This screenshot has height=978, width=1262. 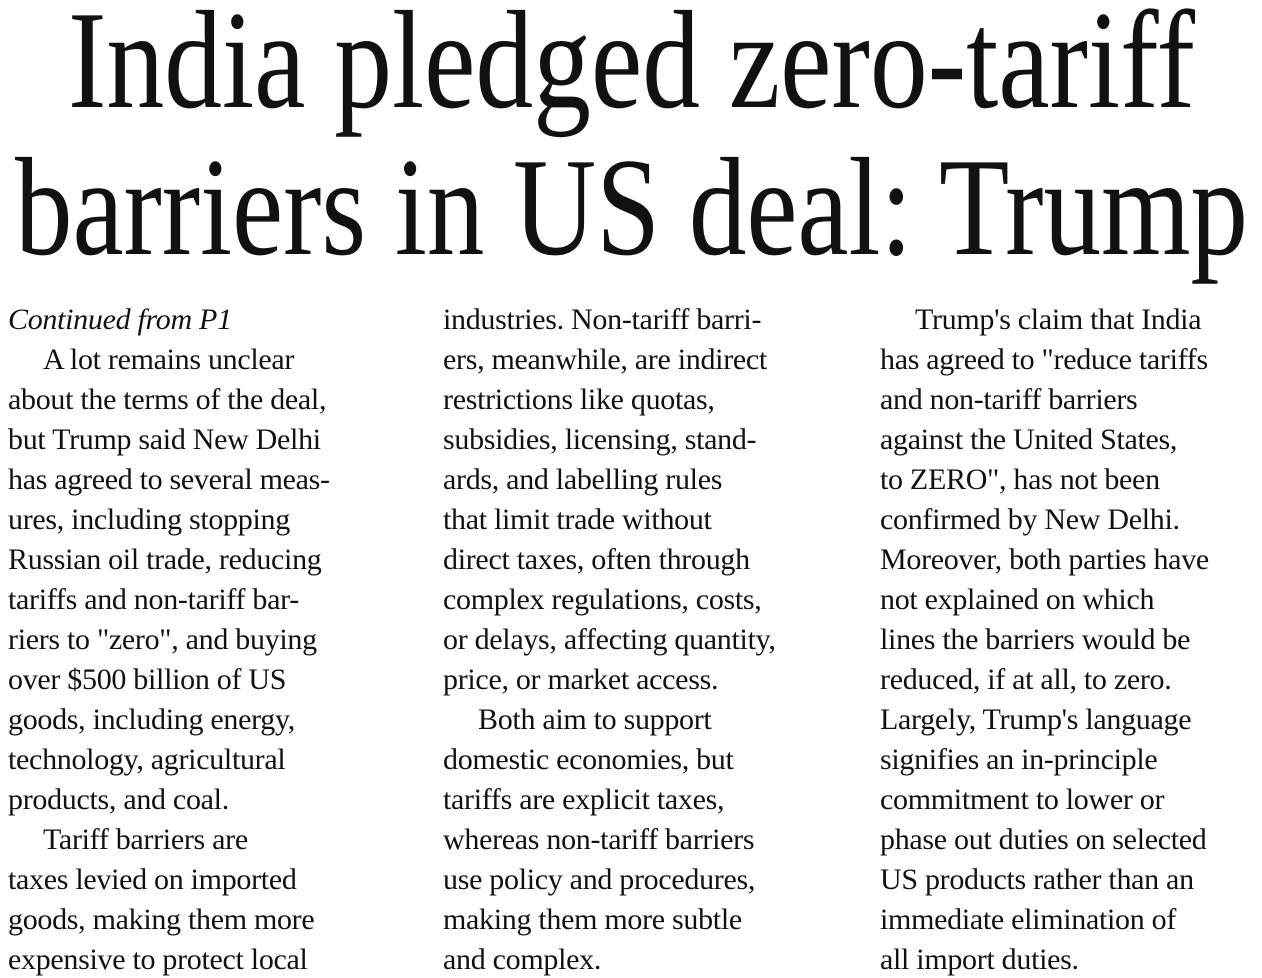 I want to click on body-line: making them more subtle, so click(x=592, y=919).